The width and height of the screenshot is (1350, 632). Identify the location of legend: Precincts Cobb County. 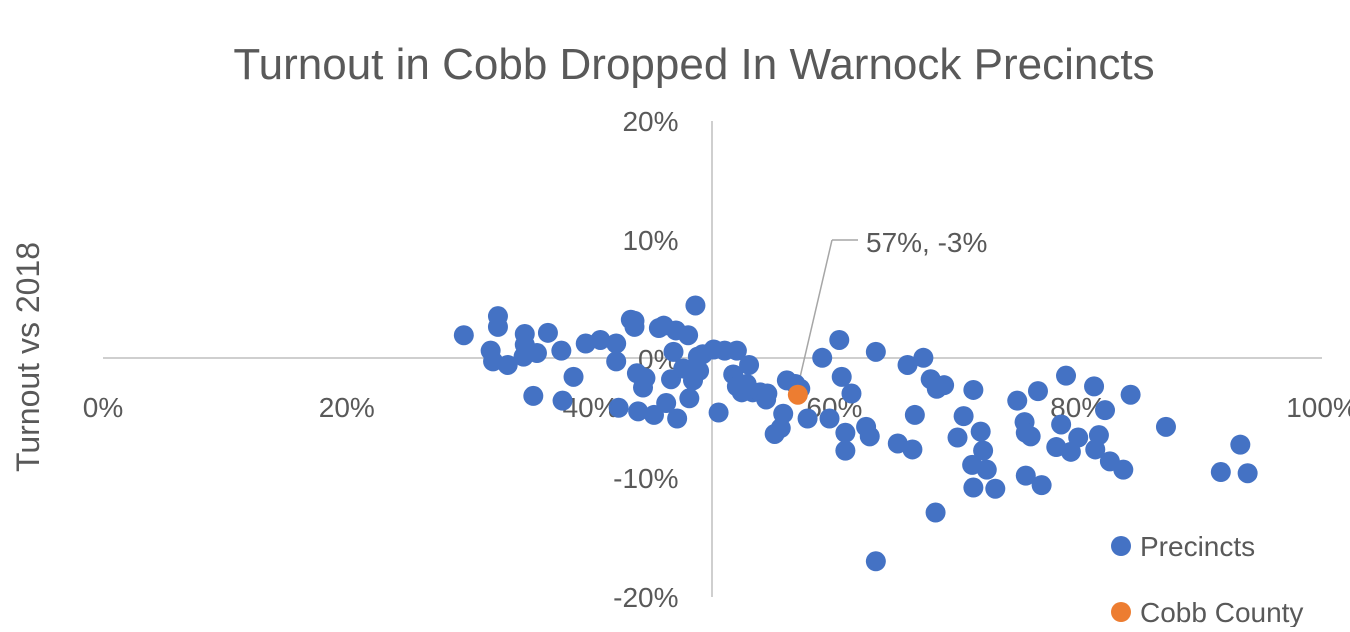
(1207, 579).